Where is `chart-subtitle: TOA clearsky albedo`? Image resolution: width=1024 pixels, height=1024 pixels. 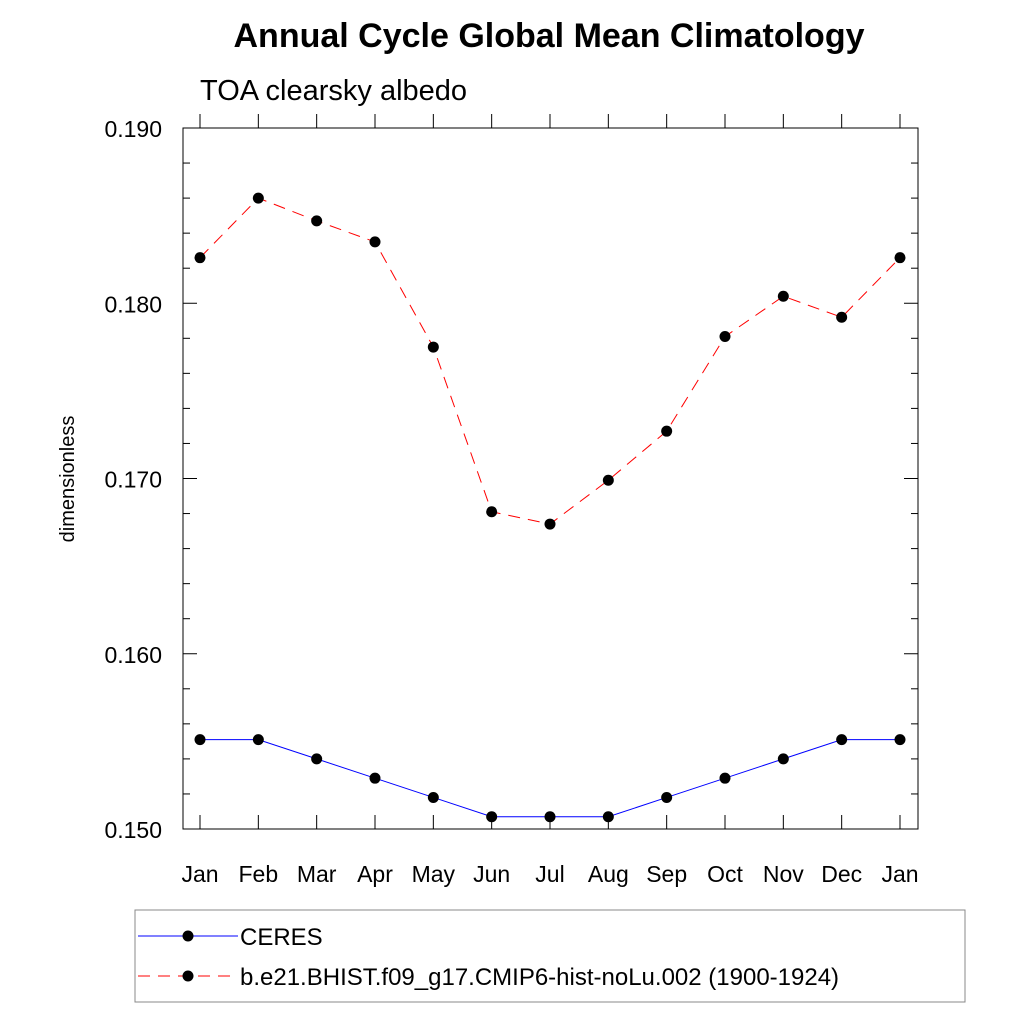
chart-subtitle: TOA clearsky albedo is located at coordinates (333, 91).